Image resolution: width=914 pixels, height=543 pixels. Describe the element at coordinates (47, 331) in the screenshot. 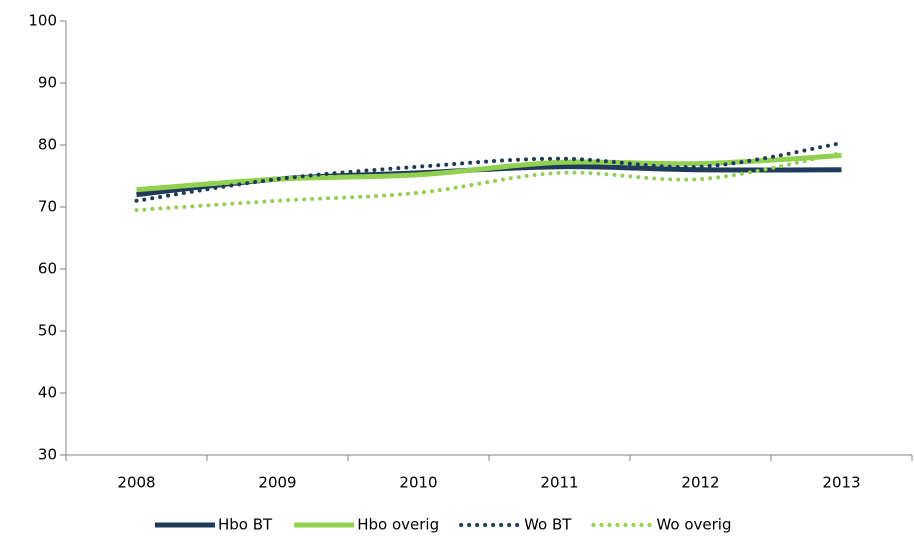

I see `y-tick-label: 50` at that location.